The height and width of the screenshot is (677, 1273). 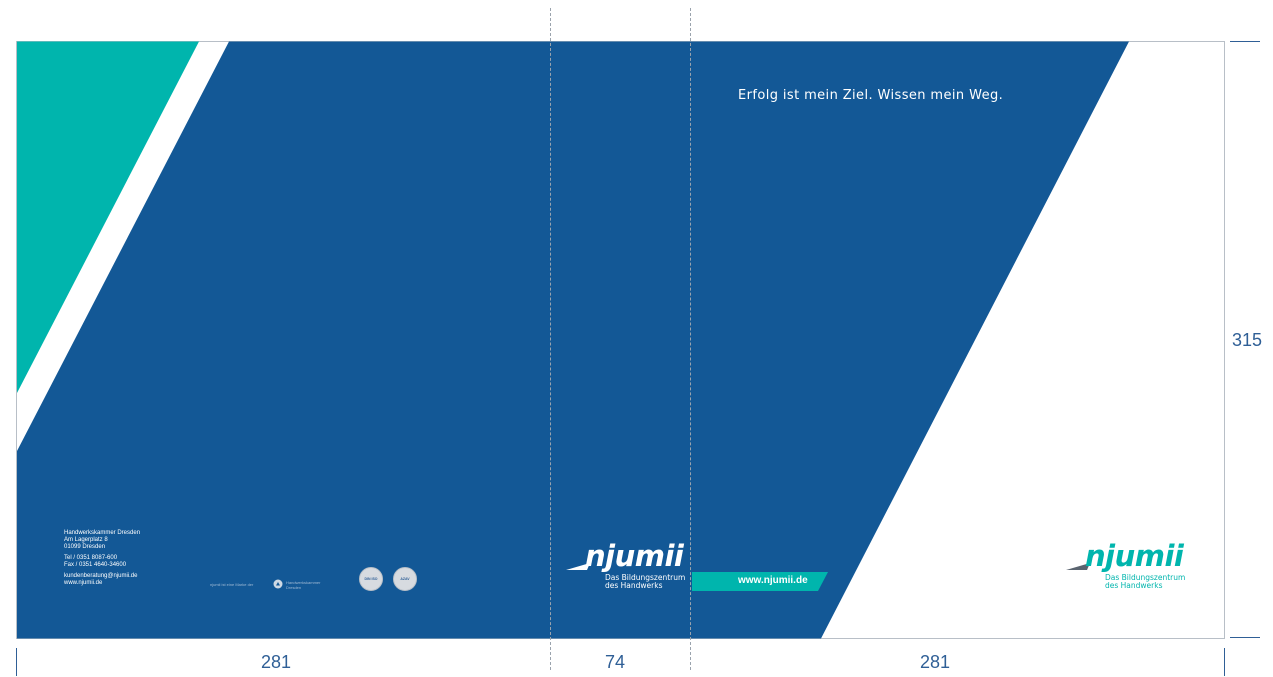 I want to click on address-org: Handwerkskammer Dresden, so click(x=102, y=533).